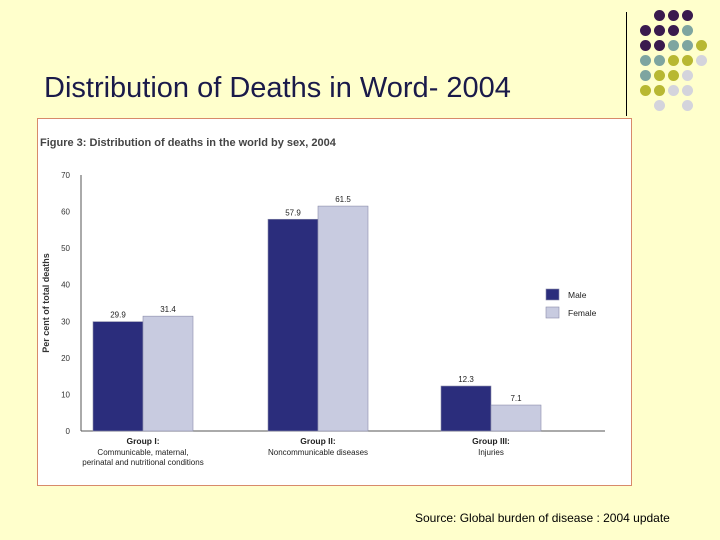  Describe the element at coordinates (466, 379) in the screenshot. I see `bar-value-label: 12.3` at that location.